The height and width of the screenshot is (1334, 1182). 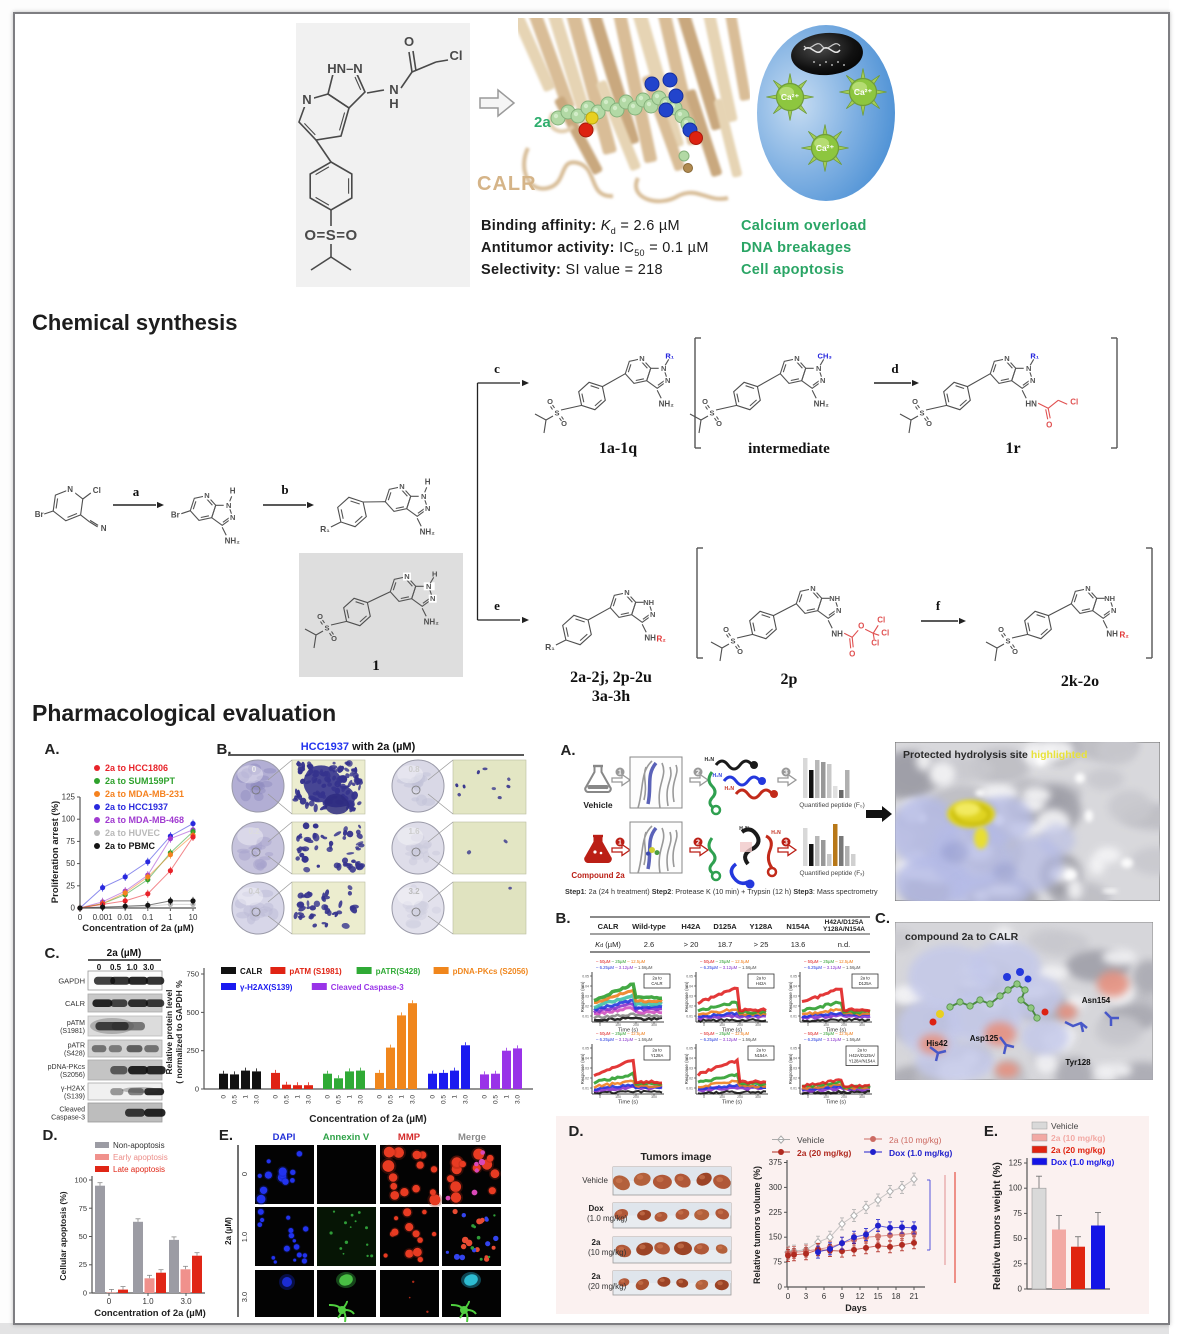 I want to click on svg-text: f, so click(x=938, y=605).